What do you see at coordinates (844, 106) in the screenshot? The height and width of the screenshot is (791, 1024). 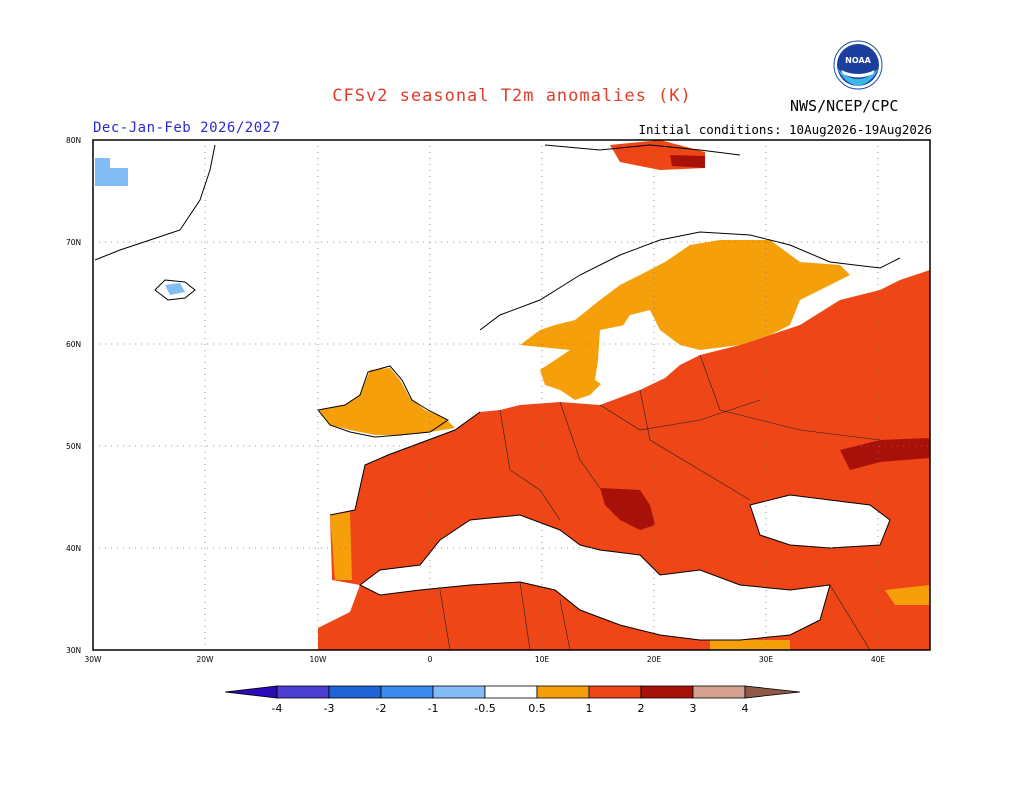 I see `agency-label: NWS/NCEP/CPC` at bounding box center [844, 106].